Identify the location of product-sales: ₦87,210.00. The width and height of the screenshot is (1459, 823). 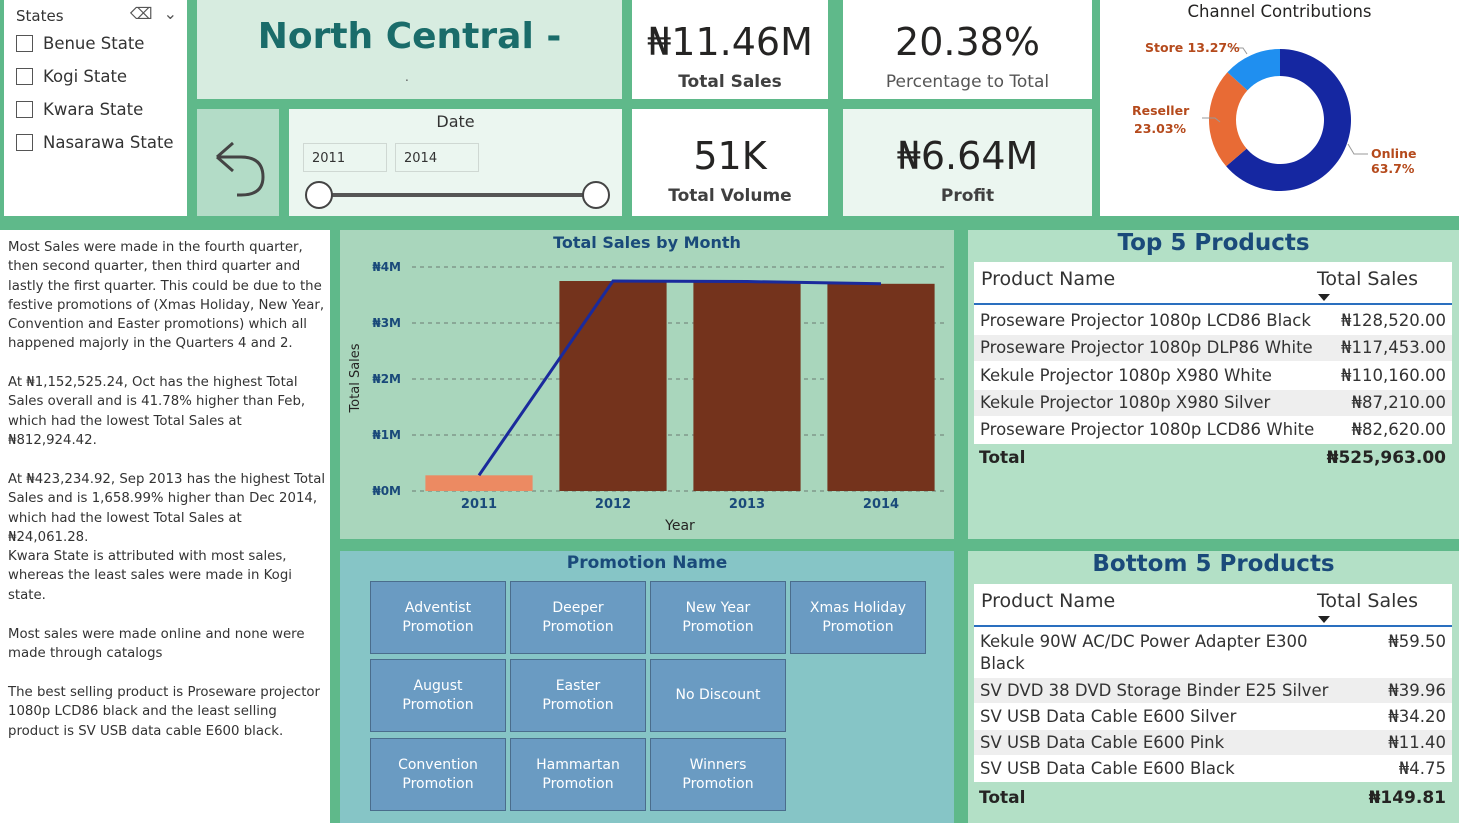
(1398, 402).